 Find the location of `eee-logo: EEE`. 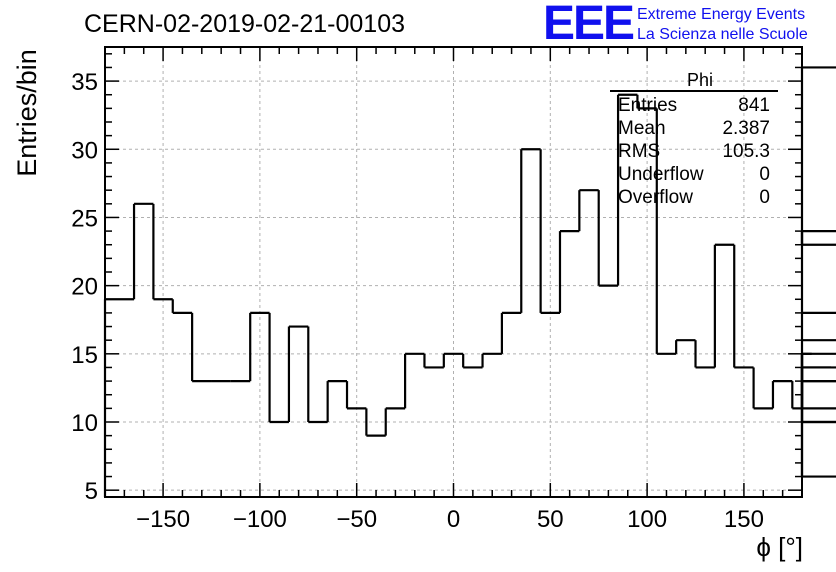

eee-logo: EEE is located at coordinates (589, 25).